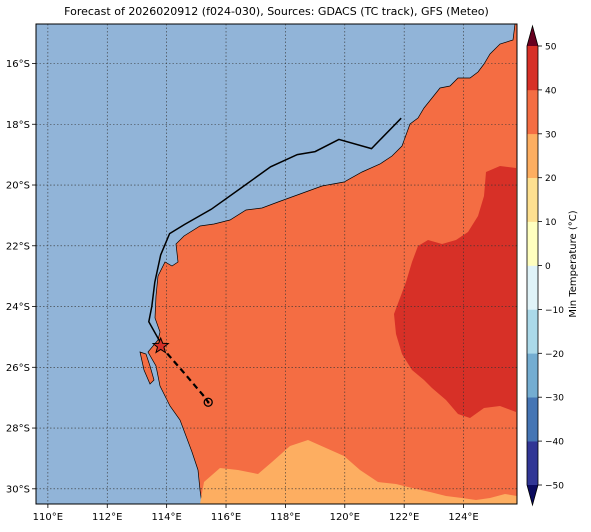 Image resolution: width=591 pixels, height=532 pixels. I want to click on colorbar-ticks: 50 40 30 20 10 0 −10 −20 −30 −40 −50, so click(551, 267).